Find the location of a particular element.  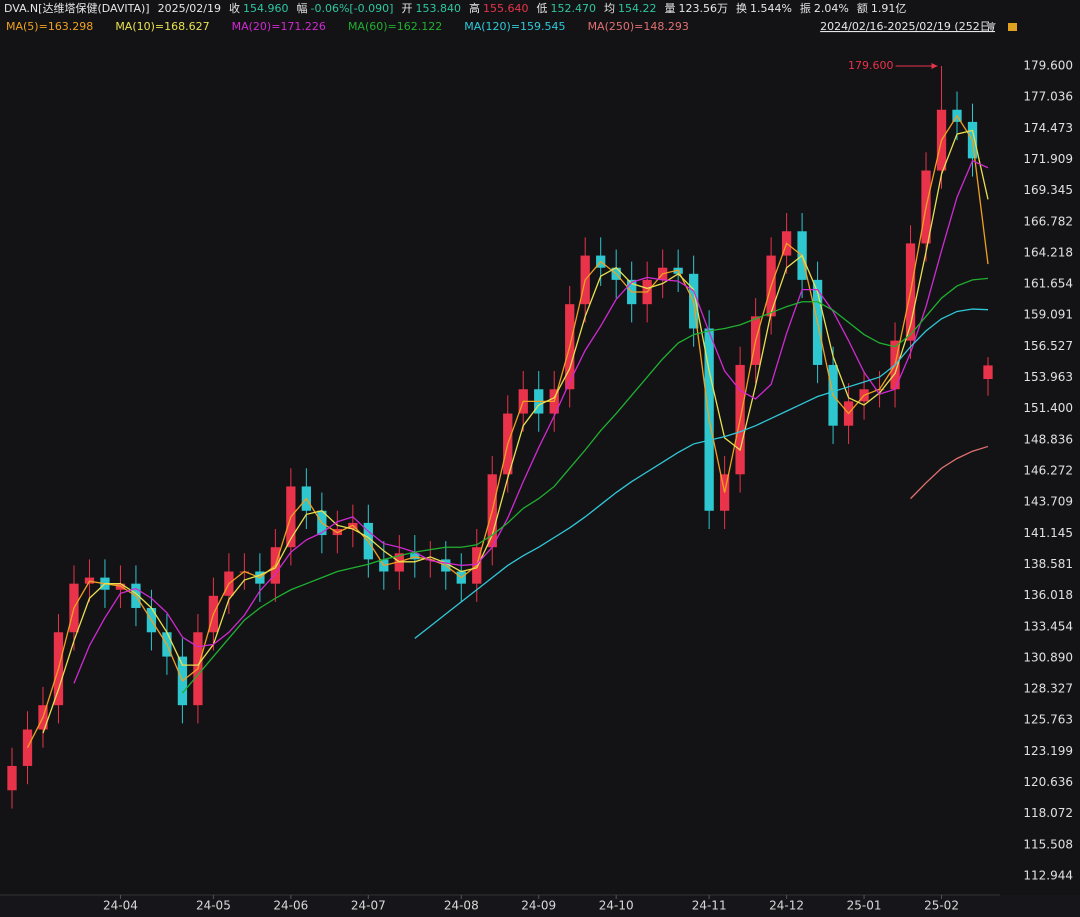

y-tick-label: 120.636 is located at coordinates (1048, 782).